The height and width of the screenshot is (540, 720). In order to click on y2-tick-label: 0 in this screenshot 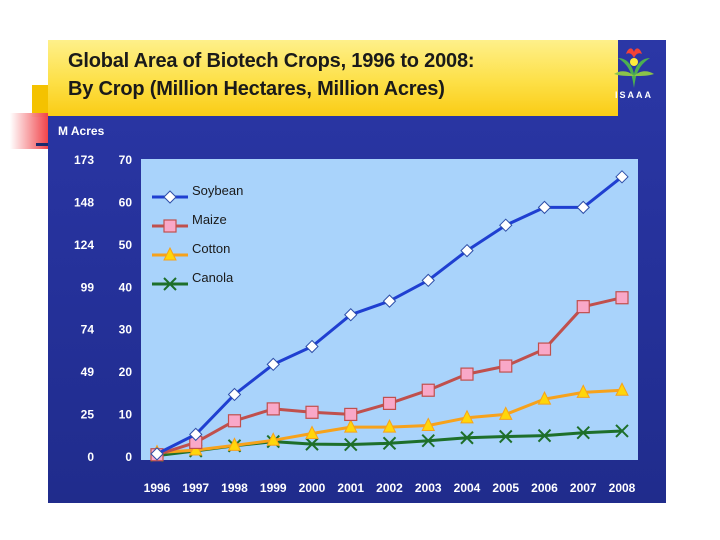, I will do `click(90, 457)`.